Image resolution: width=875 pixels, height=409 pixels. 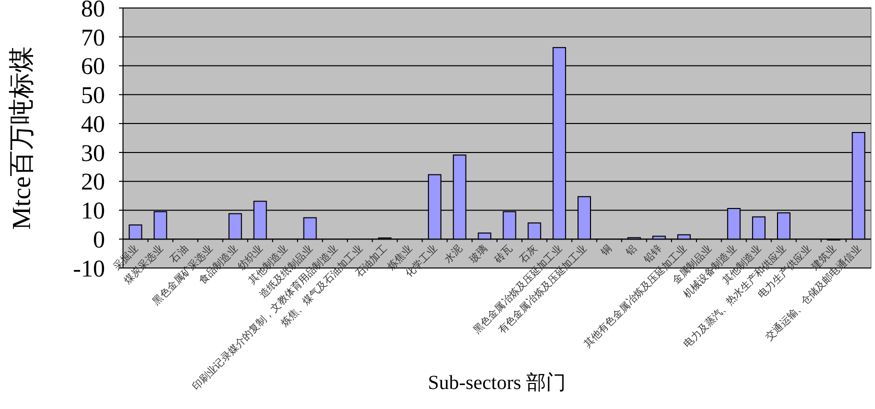 I want to click on y-tick-label: 30, so click(x=93, y=153).